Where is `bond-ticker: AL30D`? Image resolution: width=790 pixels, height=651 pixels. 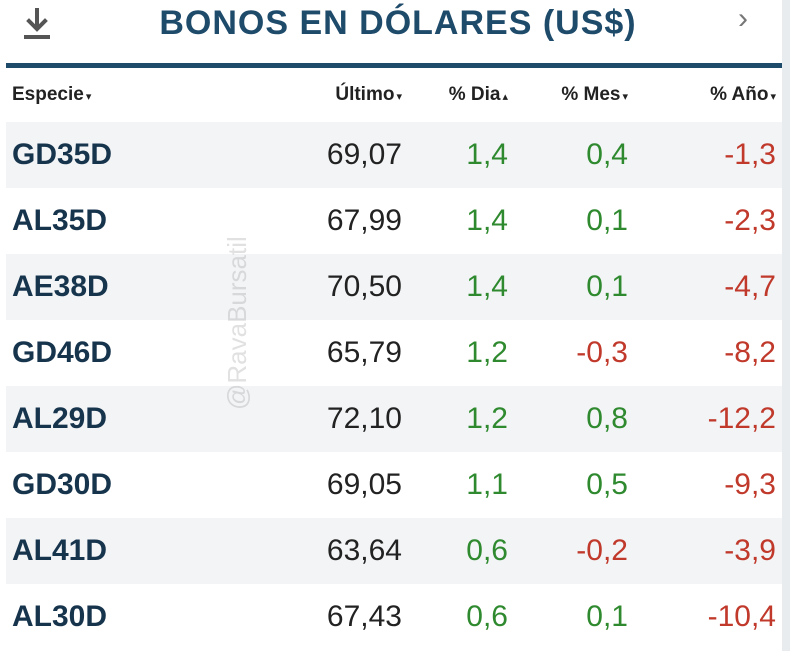
bond-ticker: AL30D is located at coordinates (60, 616).